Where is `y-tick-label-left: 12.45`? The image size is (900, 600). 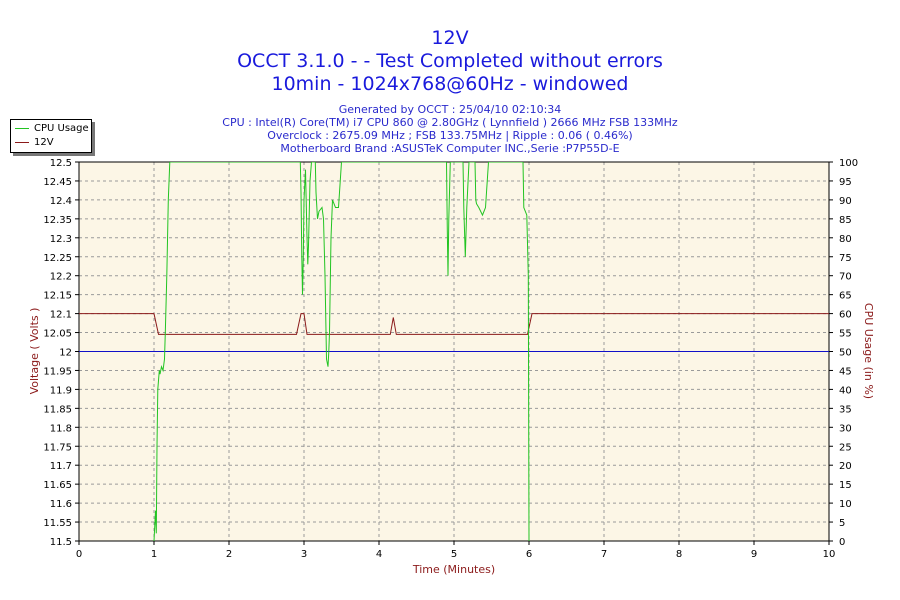 y-tick-label-left: 12.45 is located at coordinates (57, 182).